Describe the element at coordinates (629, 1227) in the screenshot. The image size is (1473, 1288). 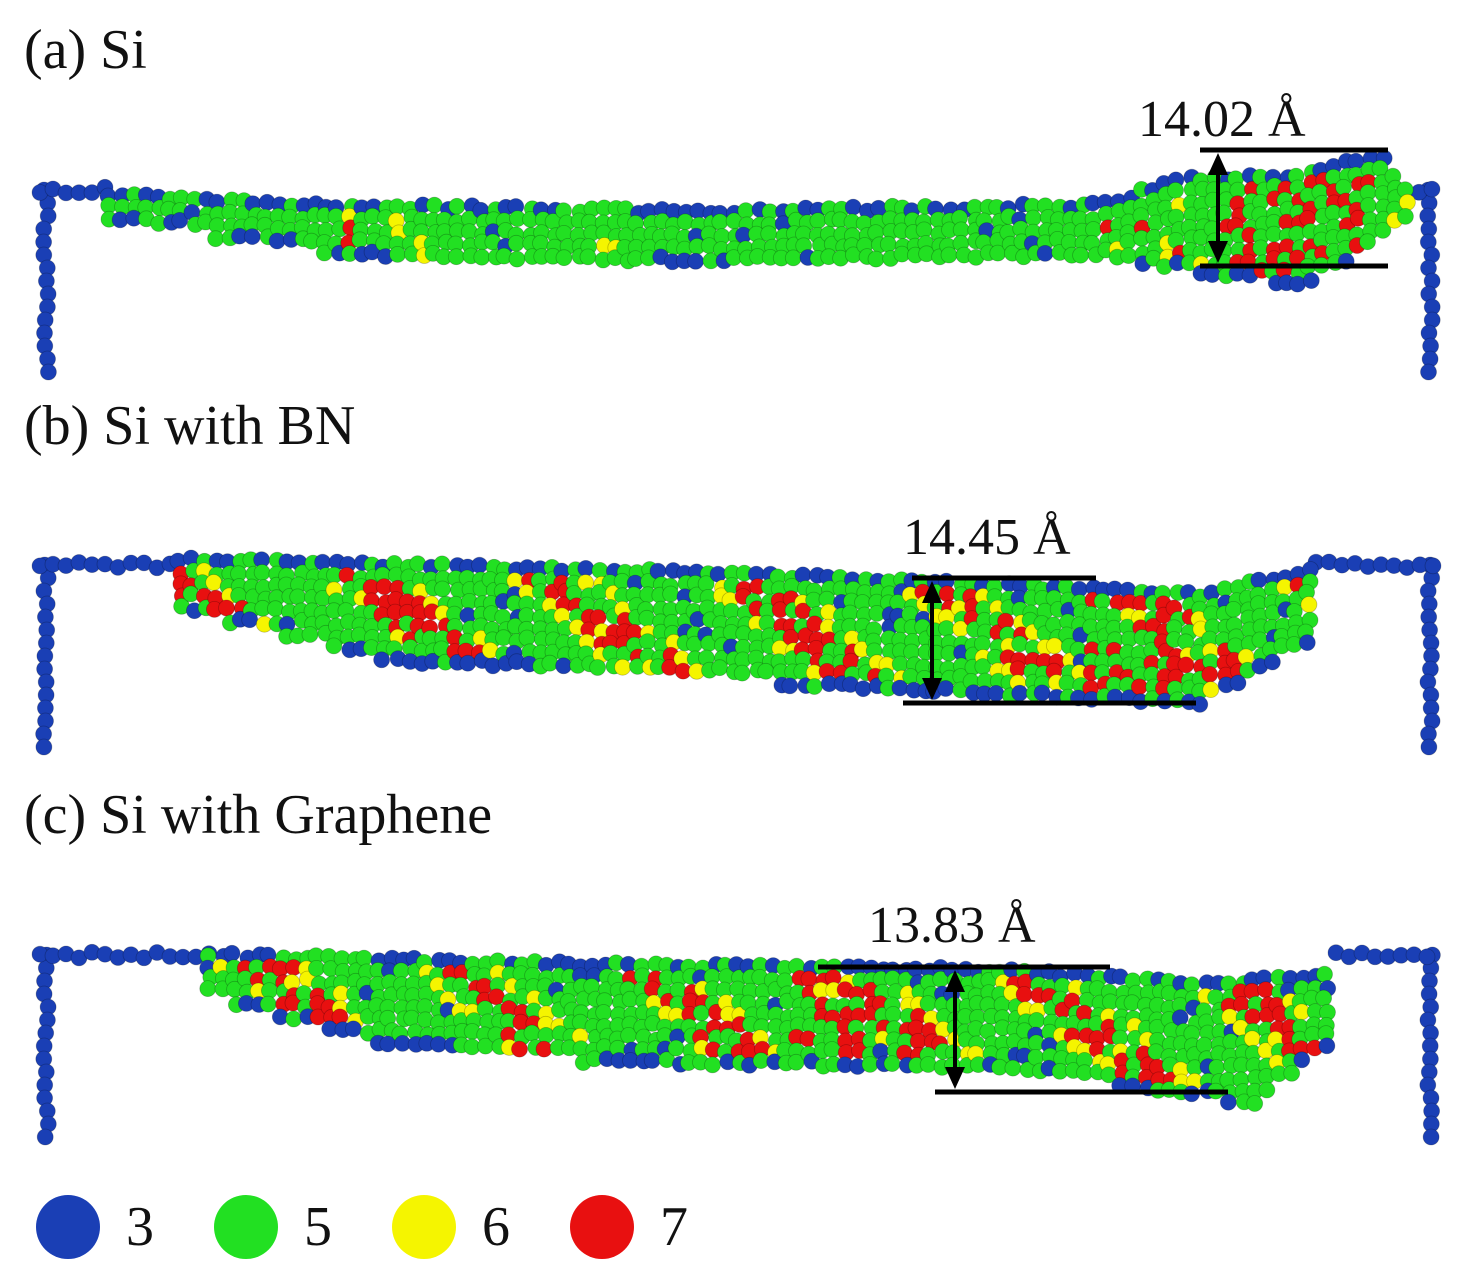
I see `legend-item-7: 7` at that location.